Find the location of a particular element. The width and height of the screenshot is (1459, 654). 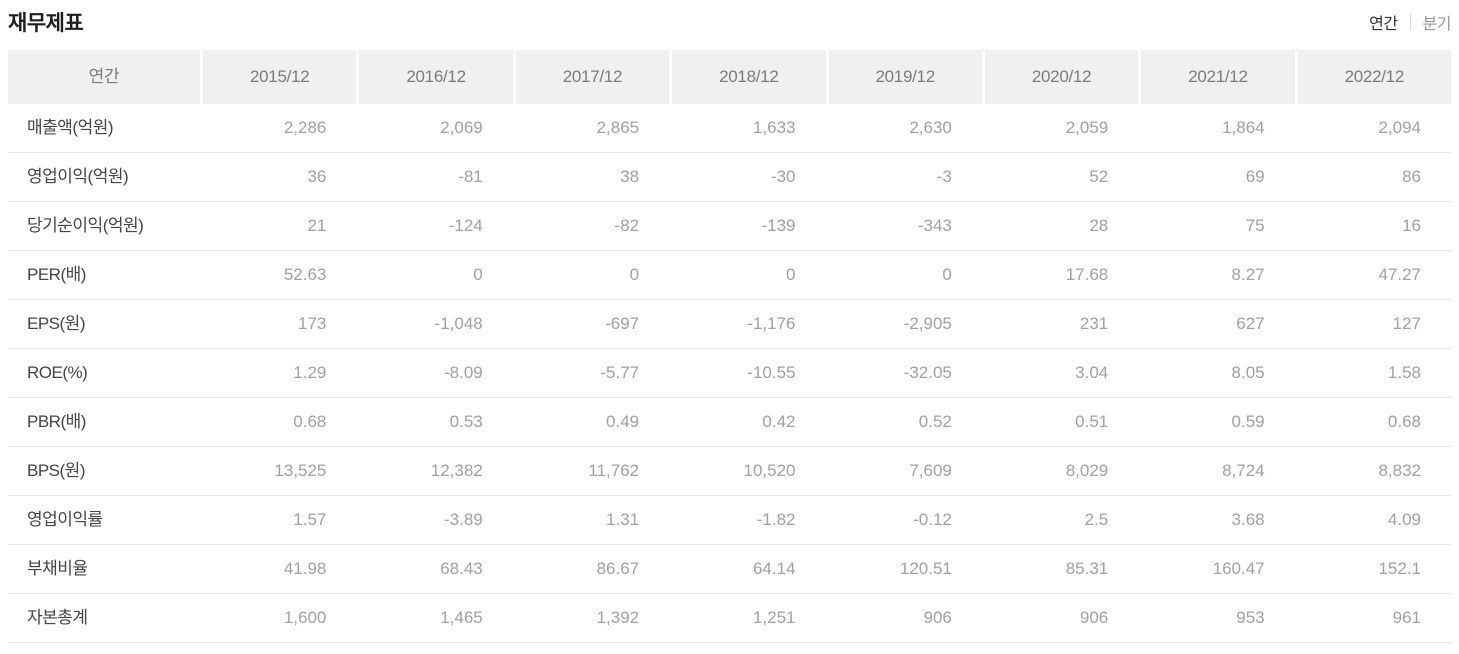

header-cell-year: 2022/12 is located at coordinates (1374, 77).